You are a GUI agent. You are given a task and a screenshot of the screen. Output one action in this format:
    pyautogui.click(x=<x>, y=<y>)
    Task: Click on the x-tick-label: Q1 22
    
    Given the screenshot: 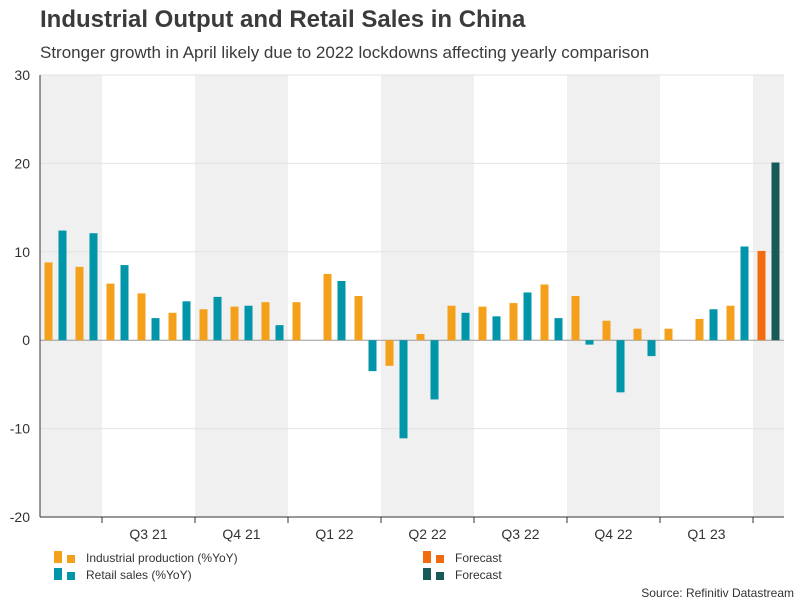 What is the action you would take?
    pyautogui.click(x=334, y=534)
    